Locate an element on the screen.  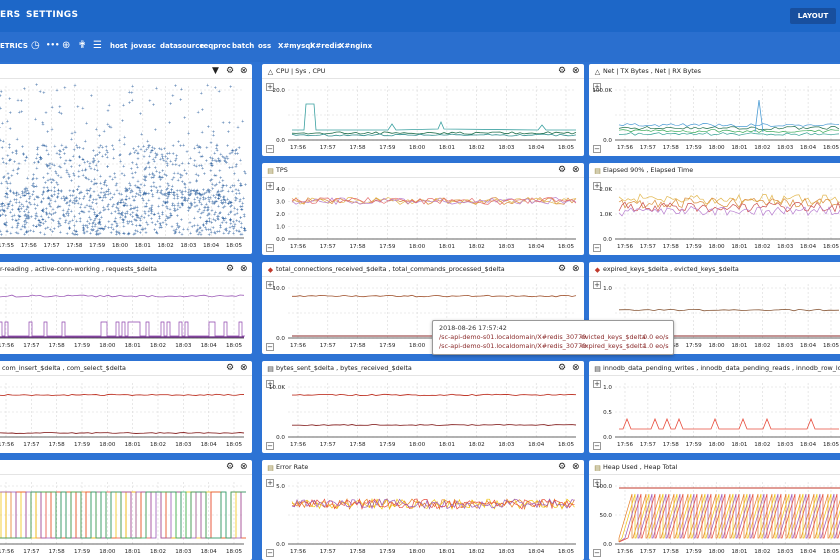
nav-item-settings: SETTINGS is located at coordinates (52, 15).